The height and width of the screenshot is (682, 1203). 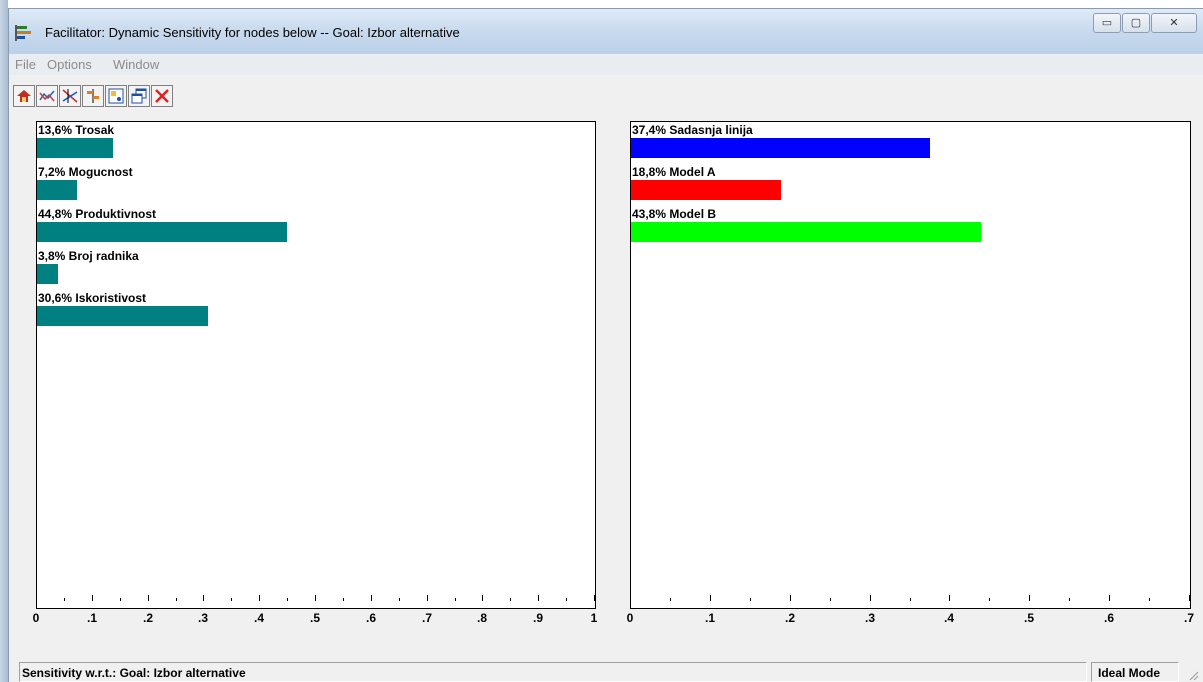 I want to click on close-button: ✕, so click(x=1174, y=23).